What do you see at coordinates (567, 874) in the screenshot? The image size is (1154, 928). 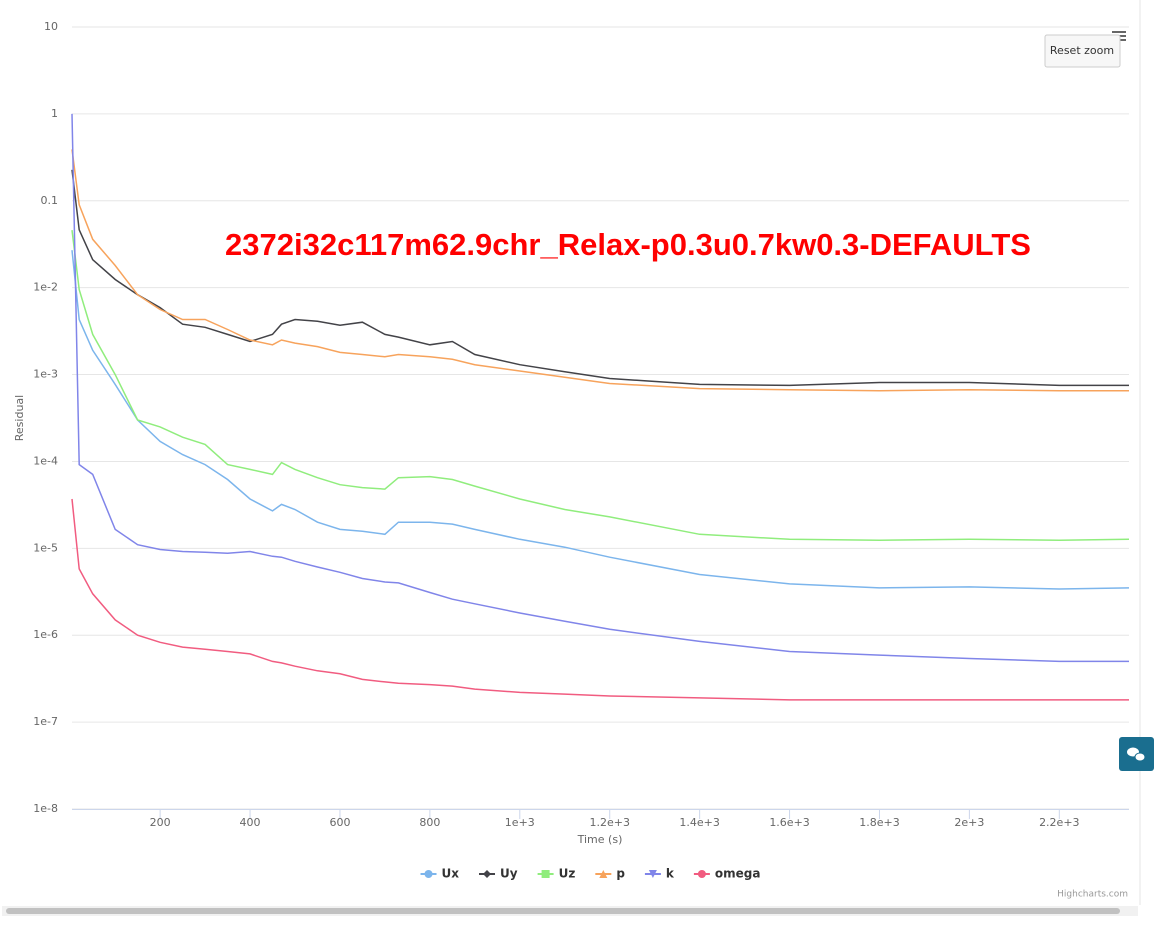 I see `legend-label: Uz` at bounding box center [567, 874].